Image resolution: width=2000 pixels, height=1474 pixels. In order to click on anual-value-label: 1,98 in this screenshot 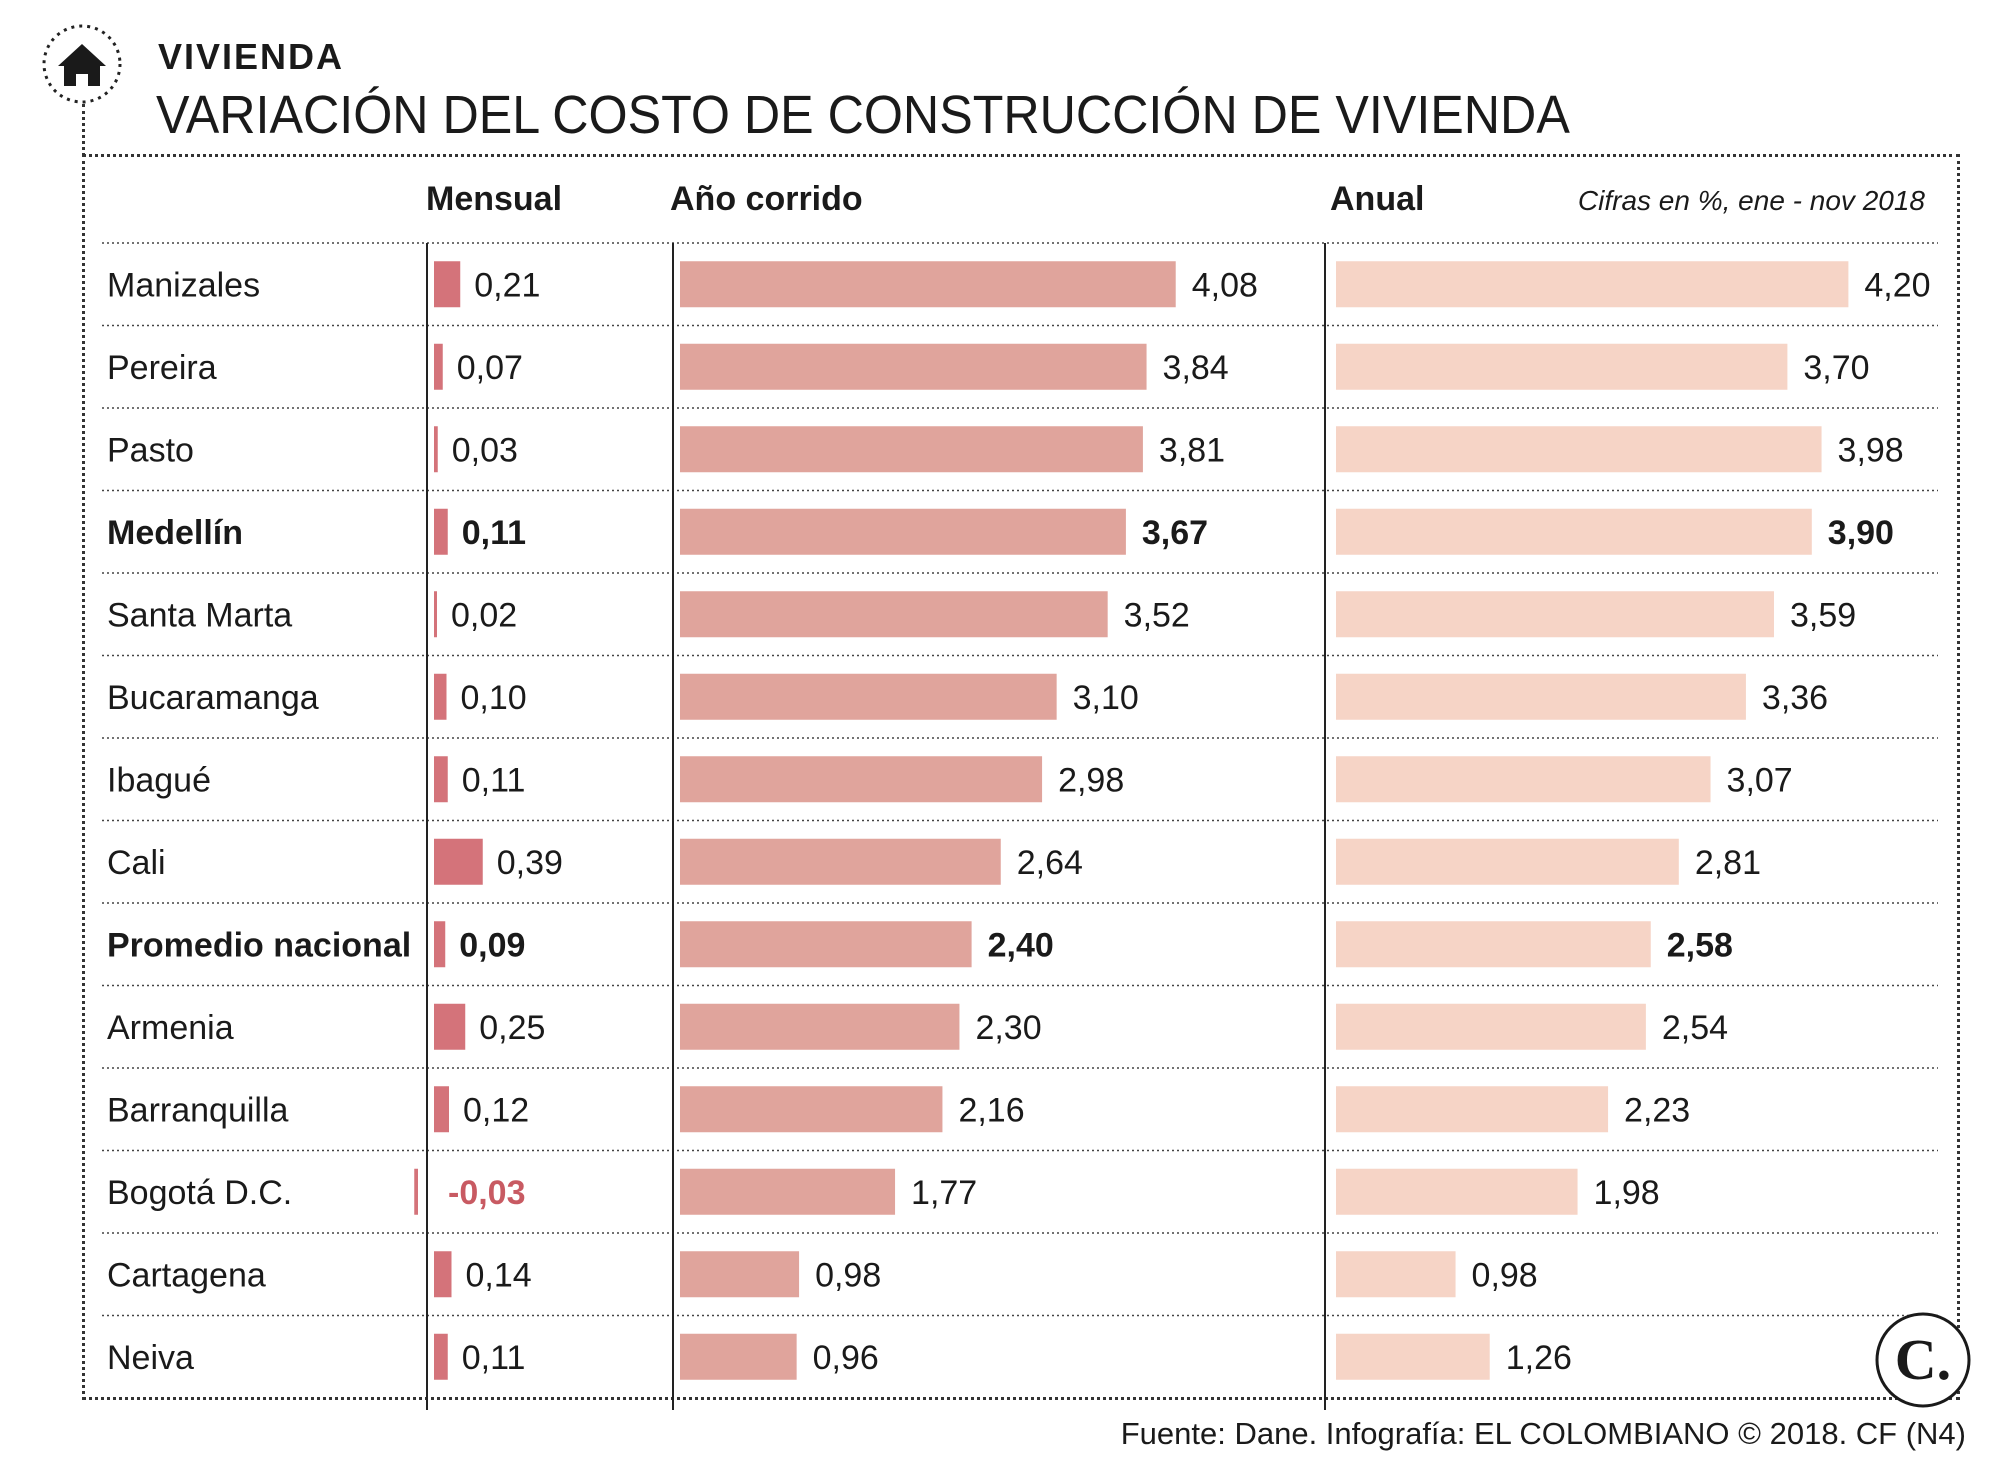, I will do `click(1627, 1193)`.